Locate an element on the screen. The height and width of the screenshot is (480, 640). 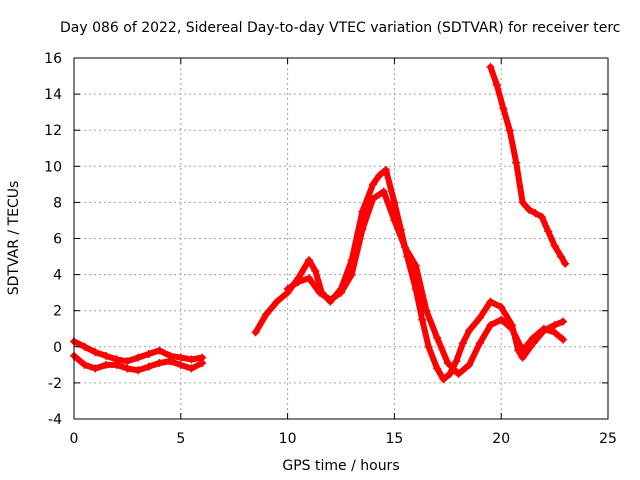
y-tick-label: -4 is located at coordinates (55, 420).